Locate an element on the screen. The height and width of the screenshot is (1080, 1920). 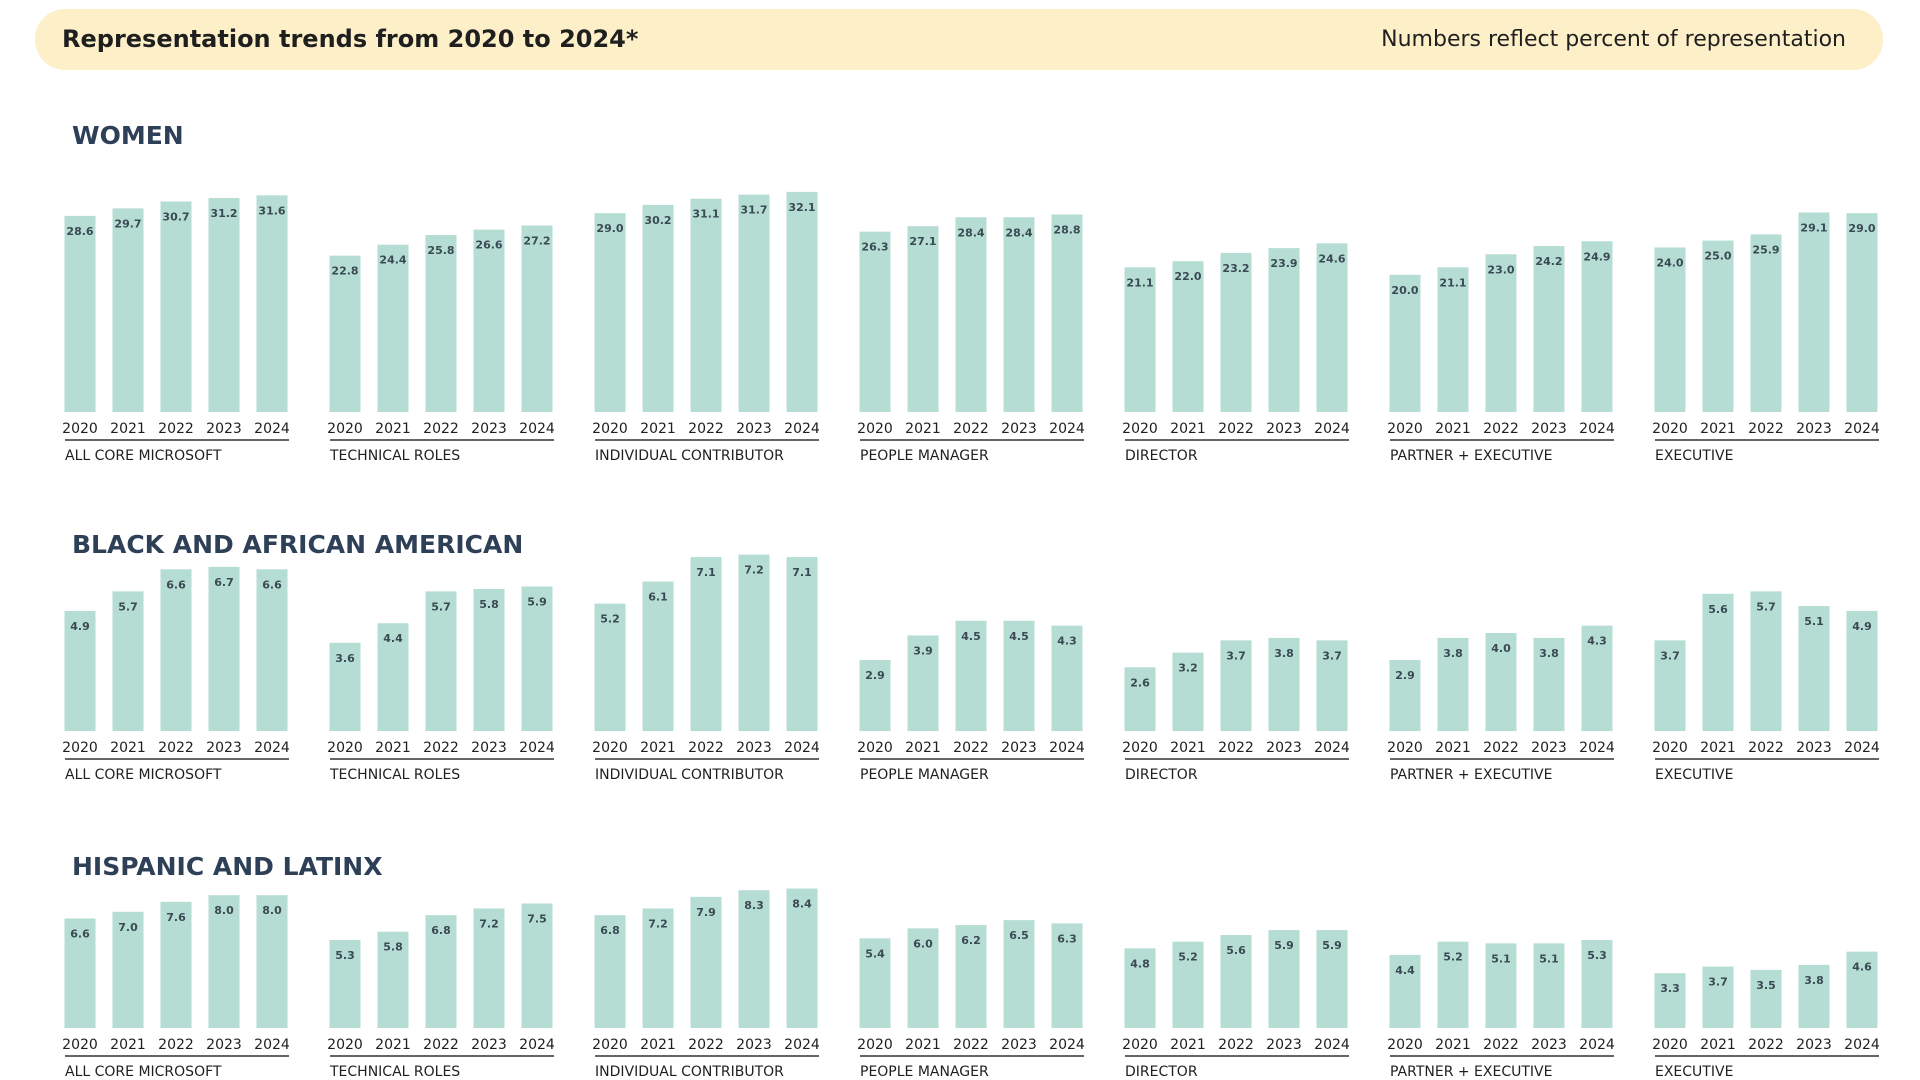
value-label: 27.1 is located at coordinates (922, 241).